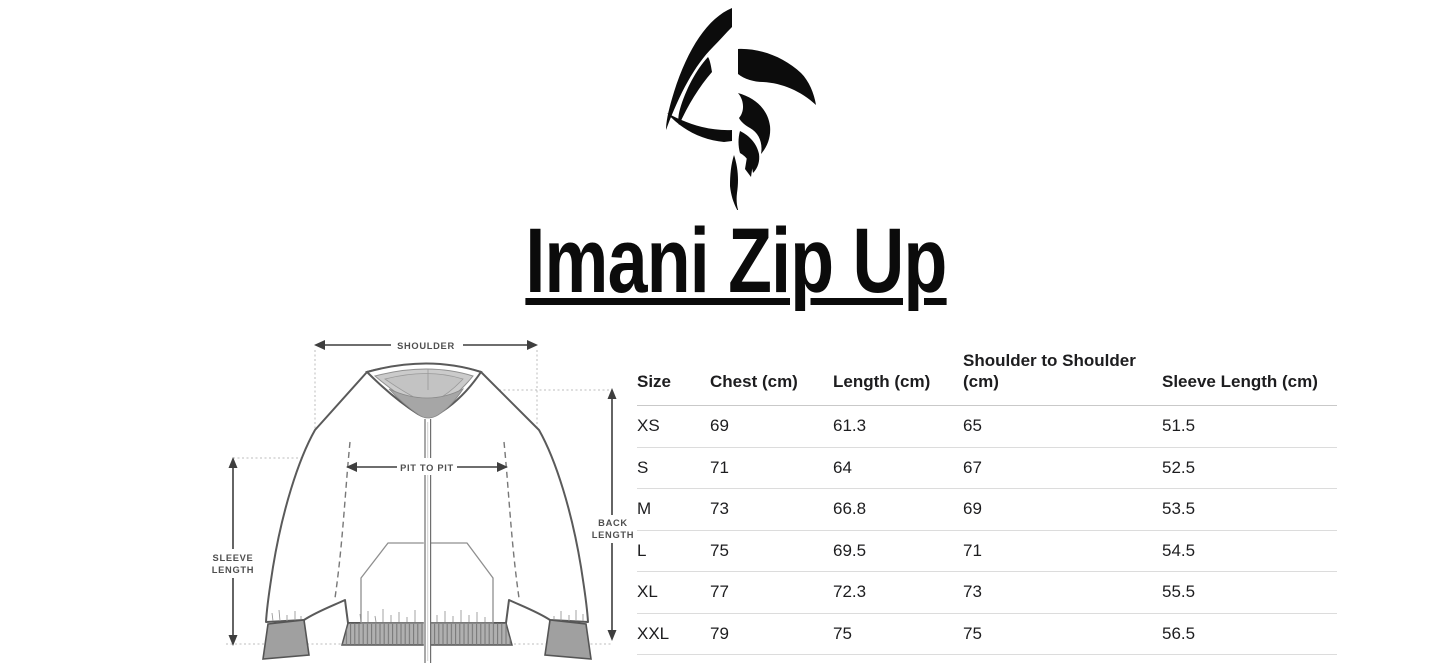  Describe the element at coordinates (850, 509) in the screenshot. I see `cell-length: 66.8` at that location.